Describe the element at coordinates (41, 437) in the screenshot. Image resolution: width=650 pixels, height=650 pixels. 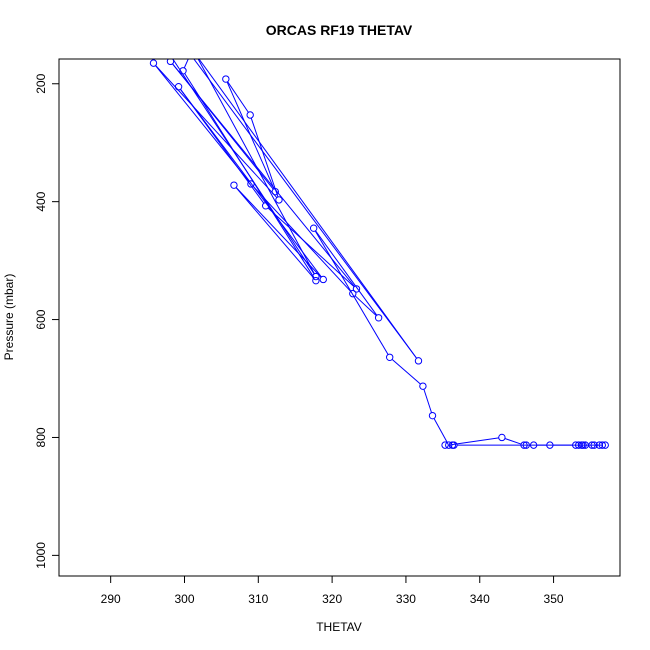
I see `y-tick-label: 800` at that location.